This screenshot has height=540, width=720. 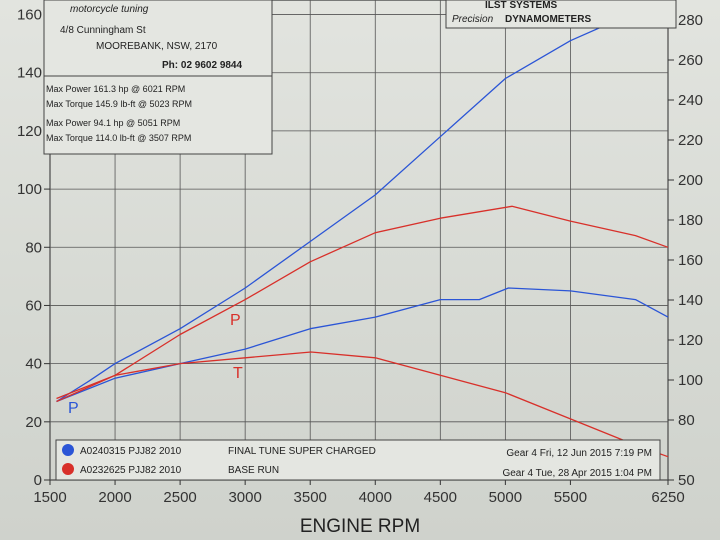 I want to click on summary-box, so click(x=158, y=115).